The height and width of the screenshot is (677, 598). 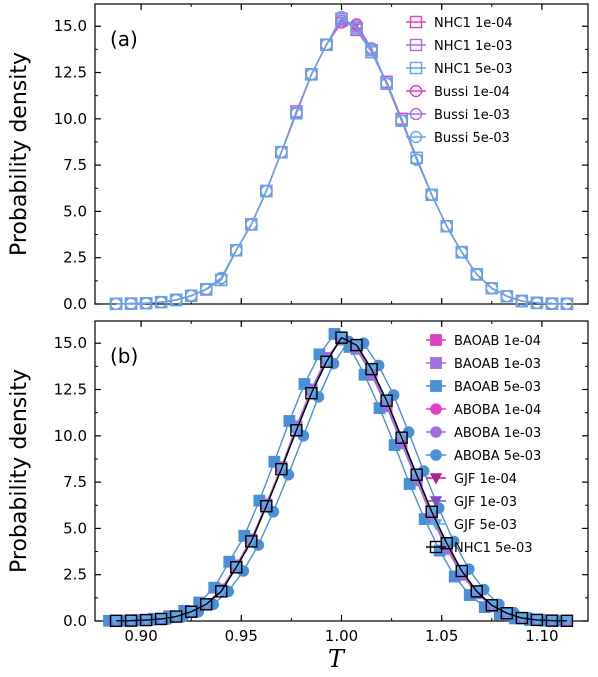 What do you see at coordinates (124, 39) in the screenshot?
I see `panel-label: (a)` at bounding box center [124, 39].